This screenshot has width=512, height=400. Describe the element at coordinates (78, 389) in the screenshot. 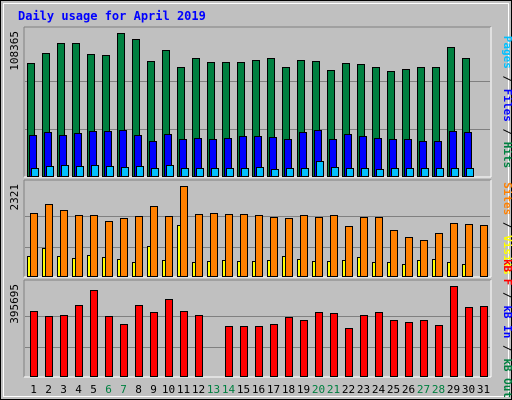

I see `day-label-4: 4` at that location.